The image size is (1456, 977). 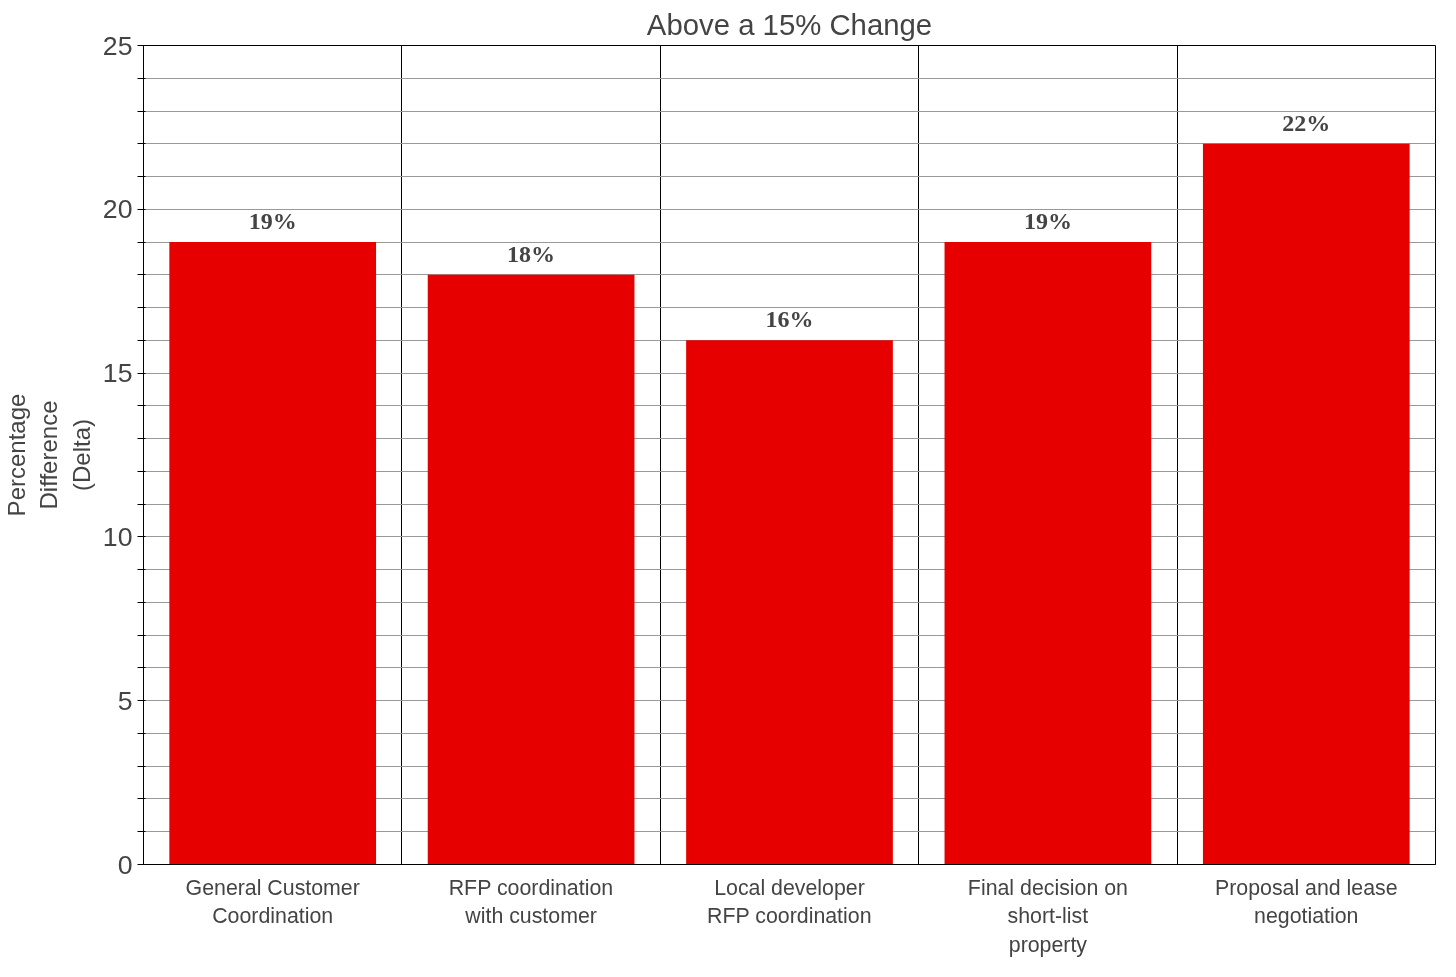 What do you see at coordinates (117, 536) in the screenshot?
I see `y-tick-label: 10` at bounding box center [117, 536].